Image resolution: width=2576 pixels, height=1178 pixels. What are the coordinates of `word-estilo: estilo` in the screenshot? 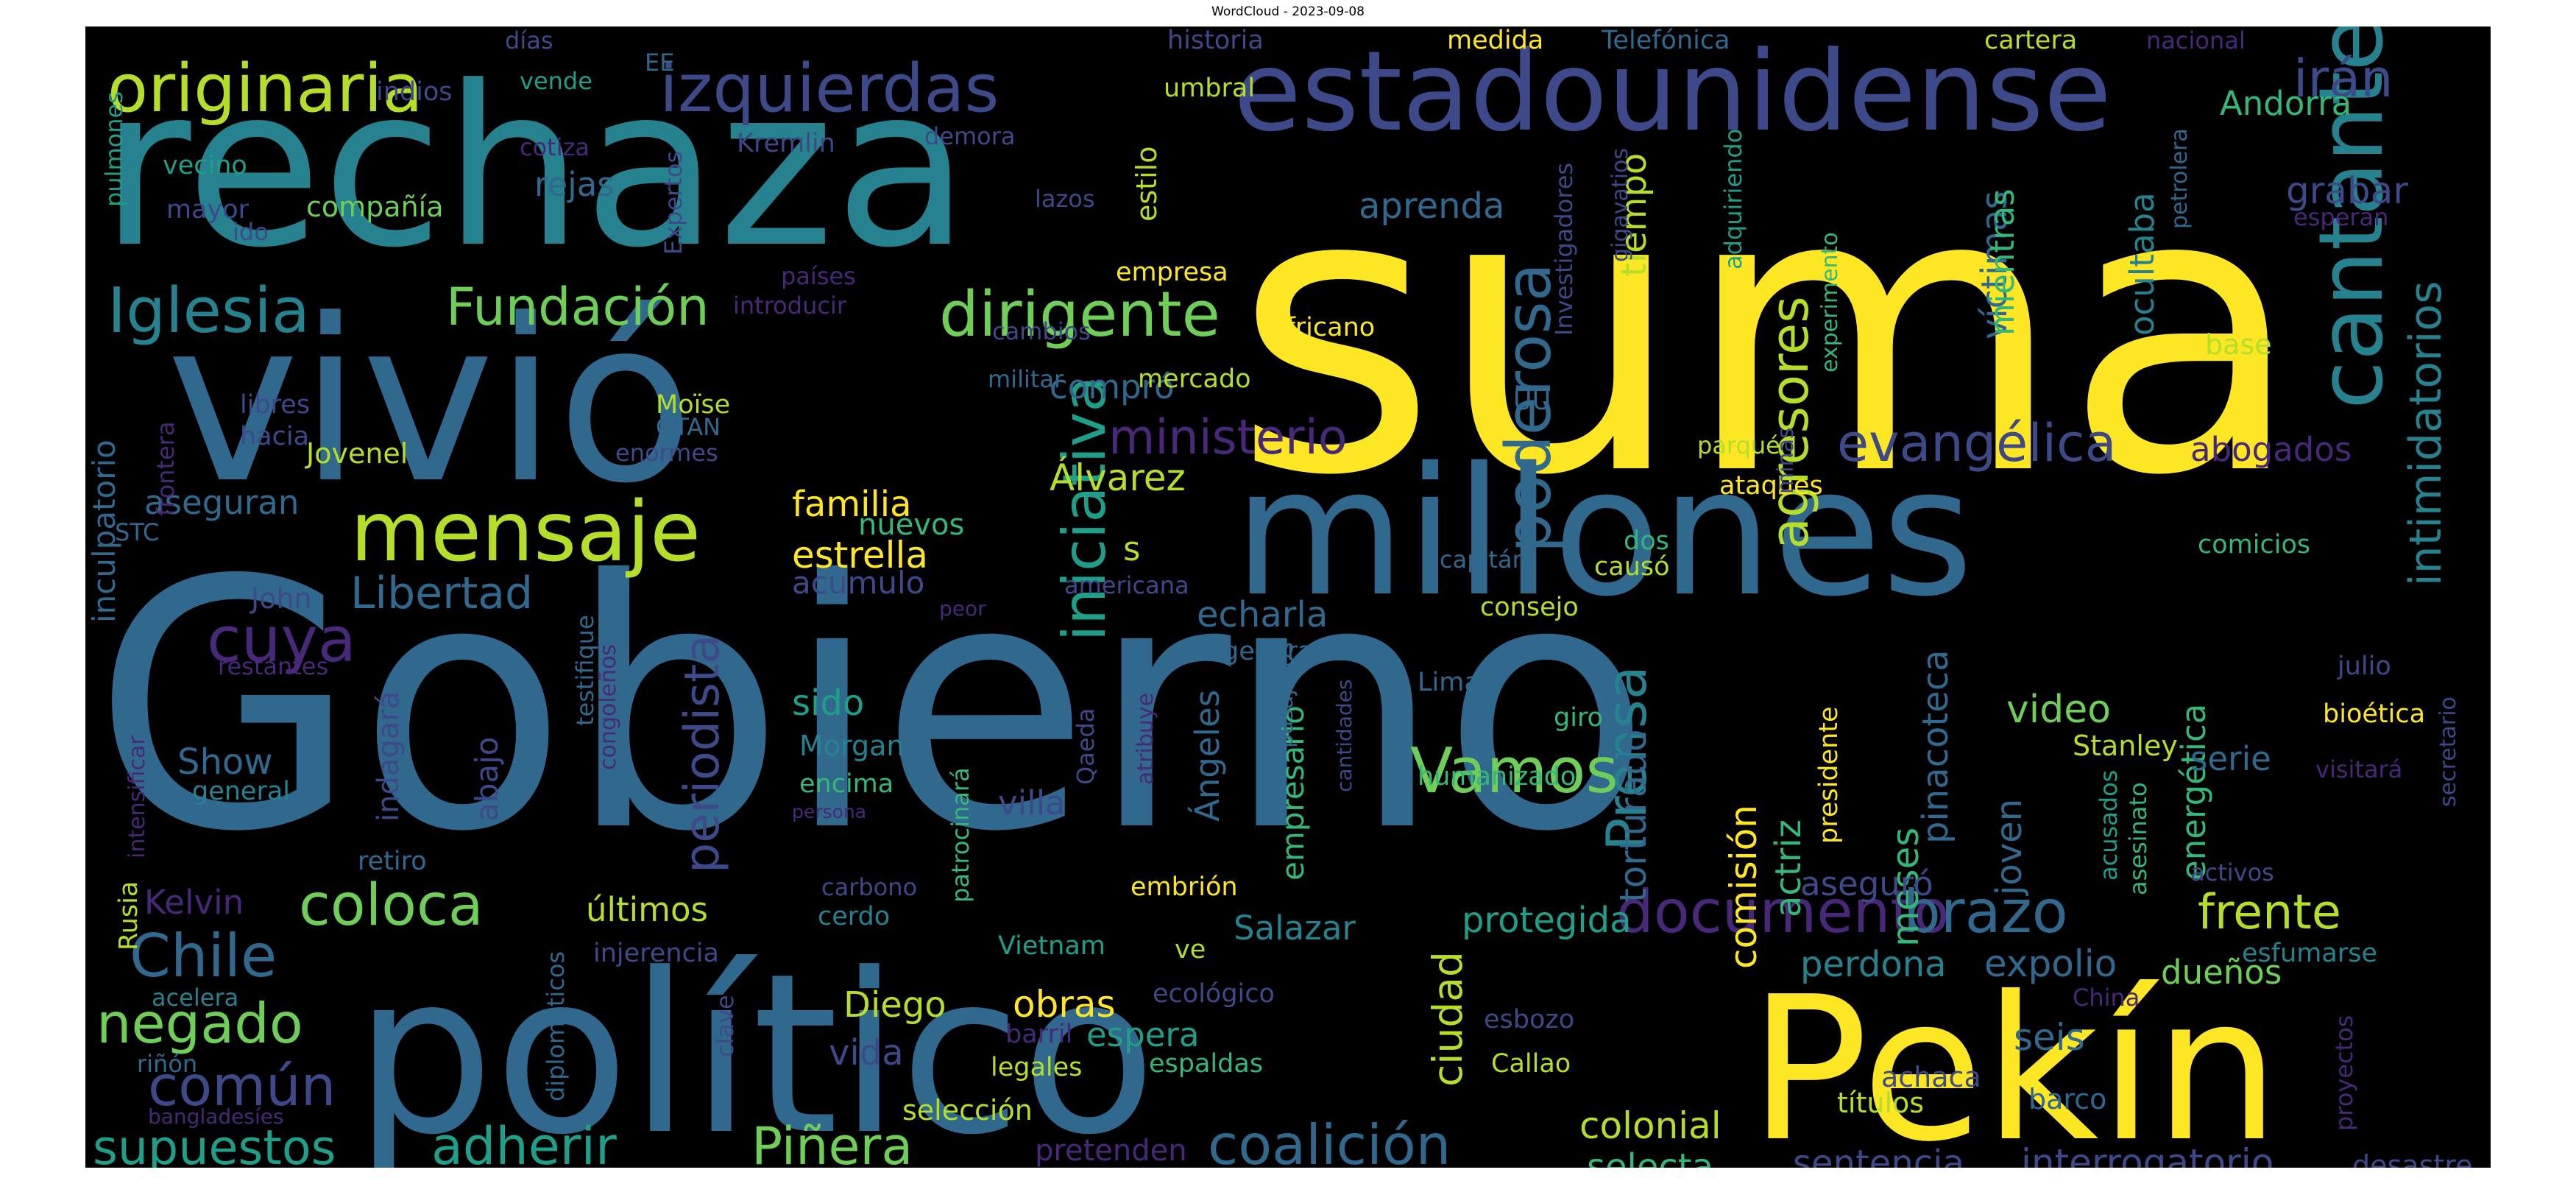 It's located at (1146, 184).